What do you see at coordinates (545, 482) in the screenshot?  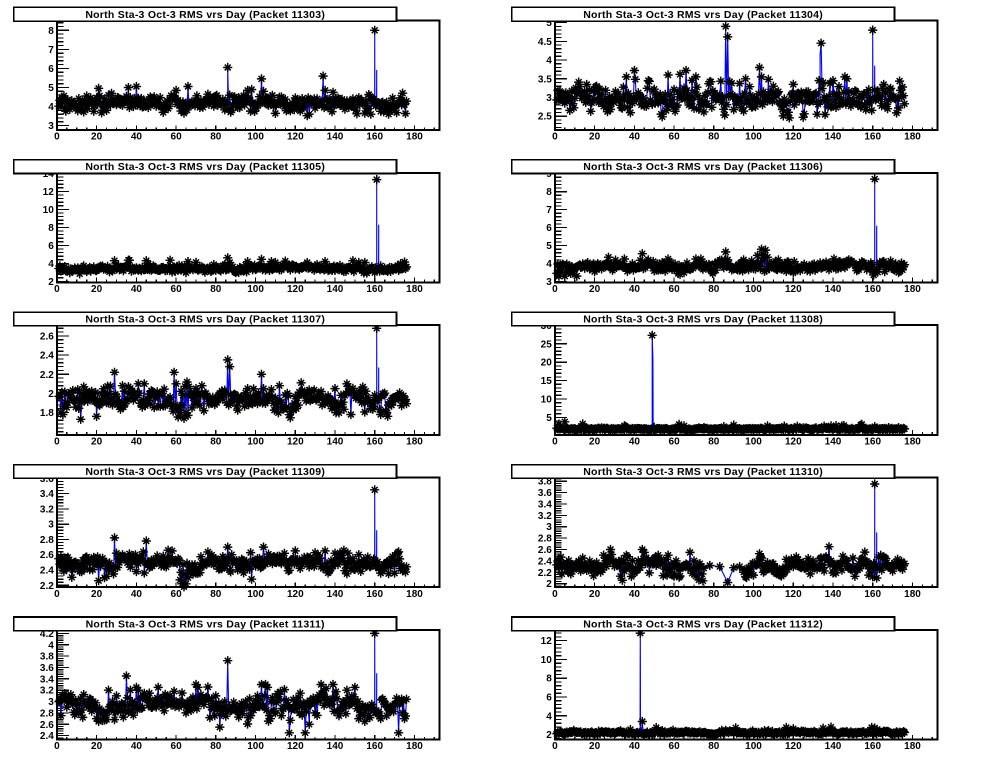 I see `svg-text: 3.8` at bounding box center [545, 482].